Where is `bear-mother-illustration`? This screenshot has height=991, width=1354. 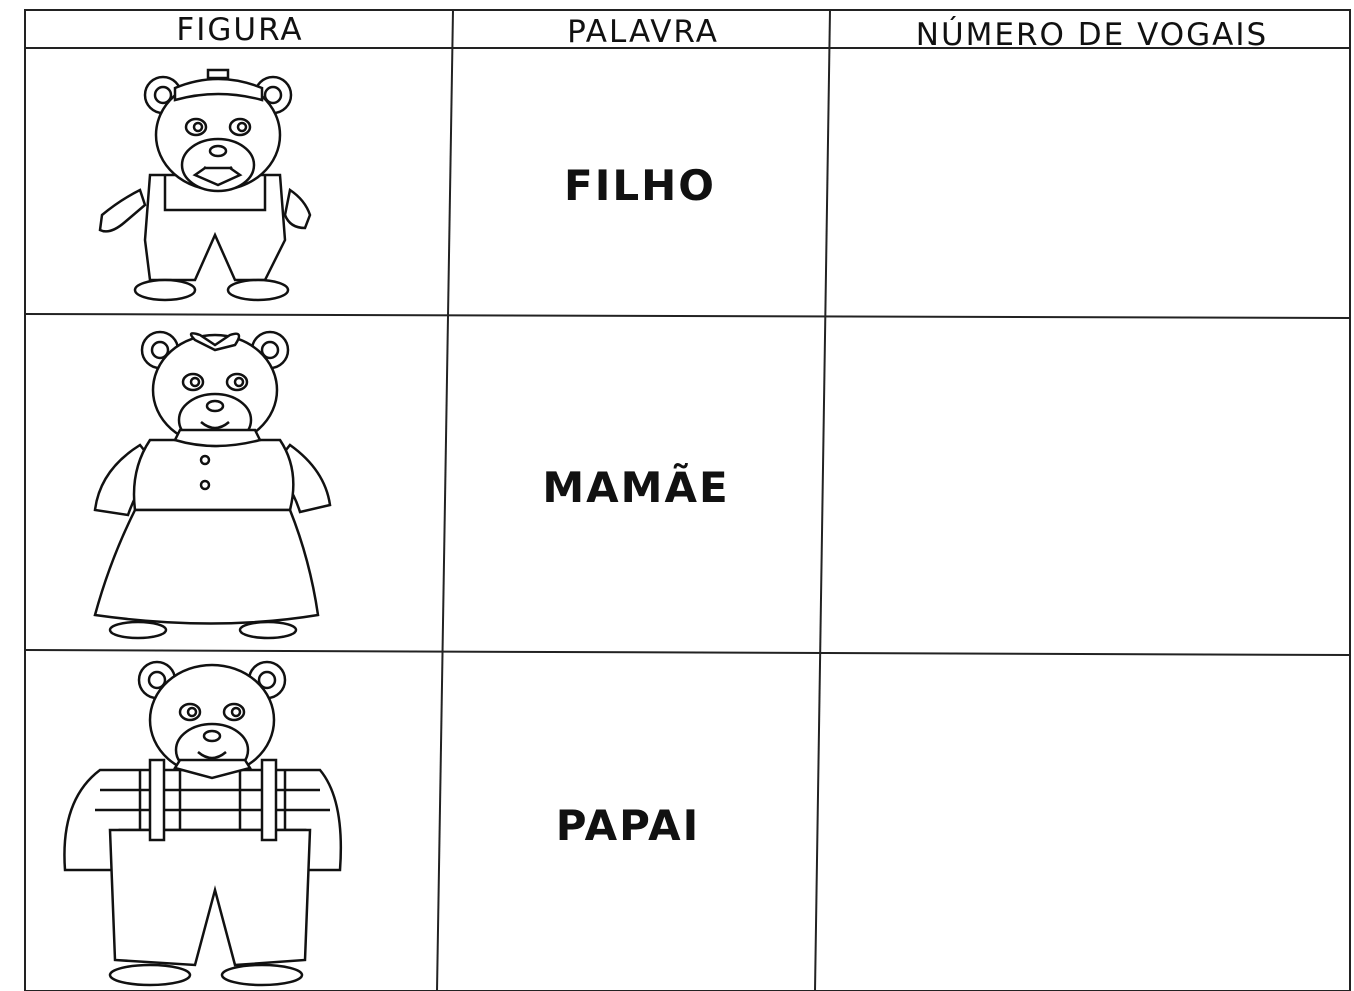
bear-mother-illustration is located at coordinates (212, 485).